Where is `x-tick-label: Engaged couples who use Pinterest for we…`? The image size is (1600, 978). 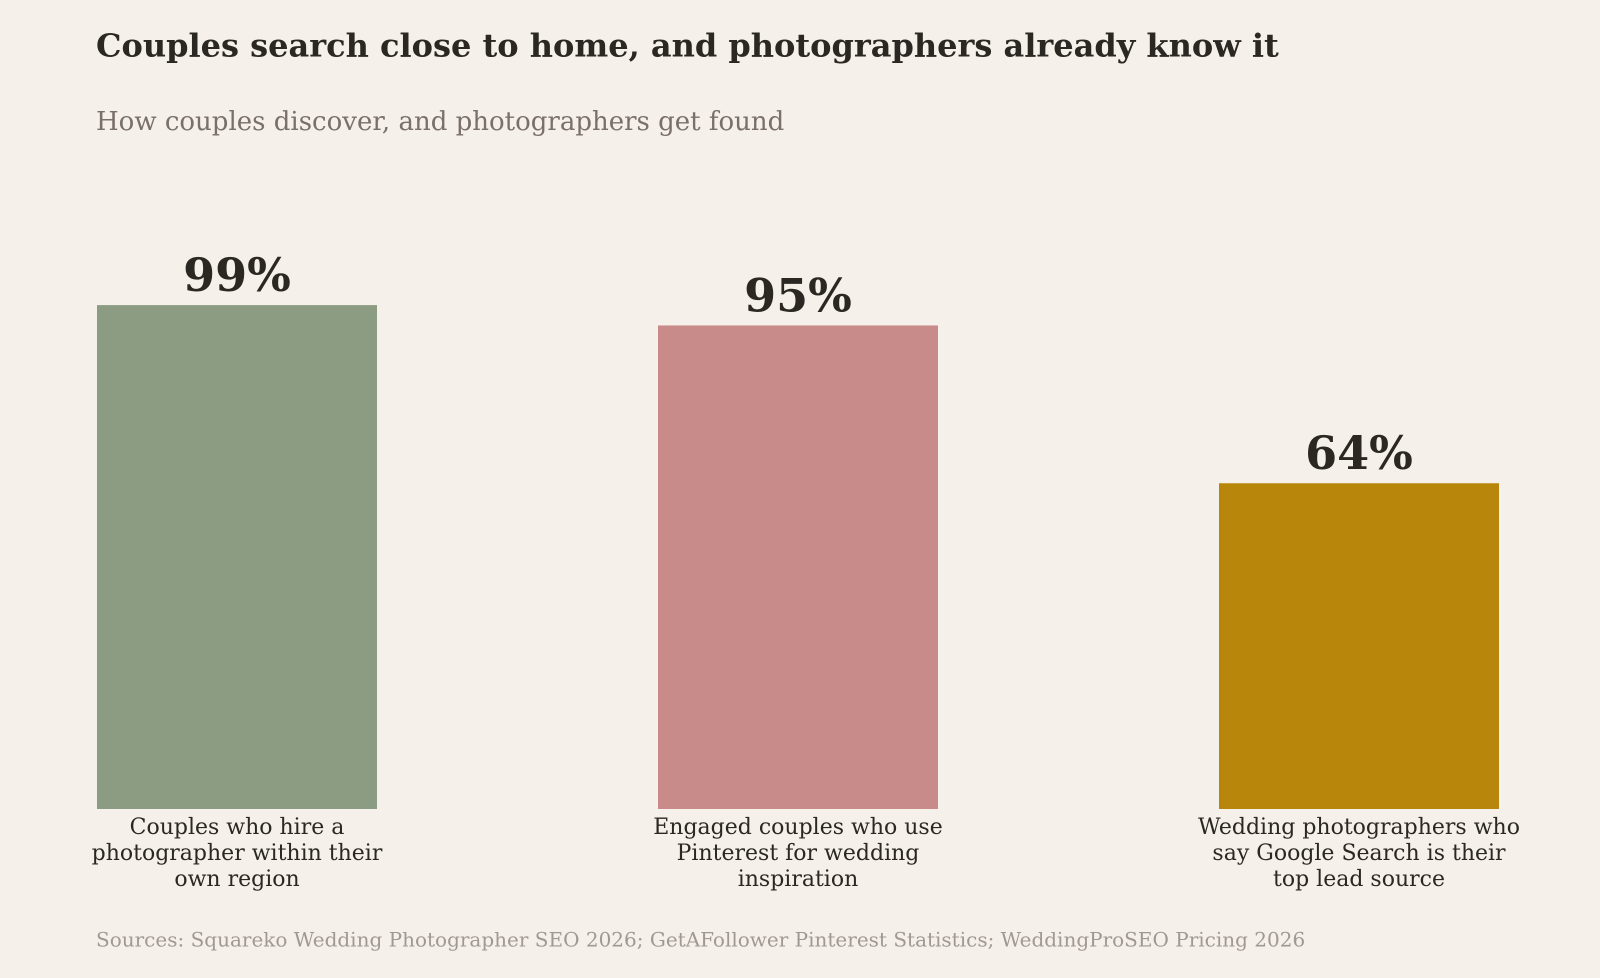
x-tick-label: Engaged couples who use Pinterest for we… is located at coordinates (798, 853).